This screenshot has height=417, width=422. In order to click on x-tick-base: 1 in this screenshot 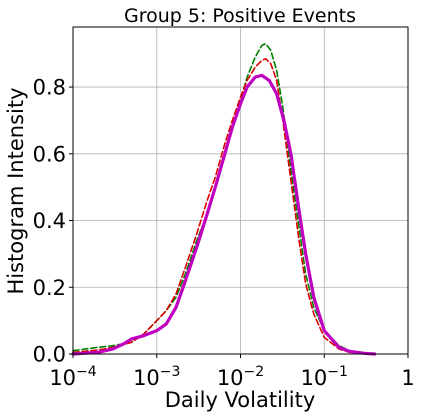, I will do `click(407, 378)`.